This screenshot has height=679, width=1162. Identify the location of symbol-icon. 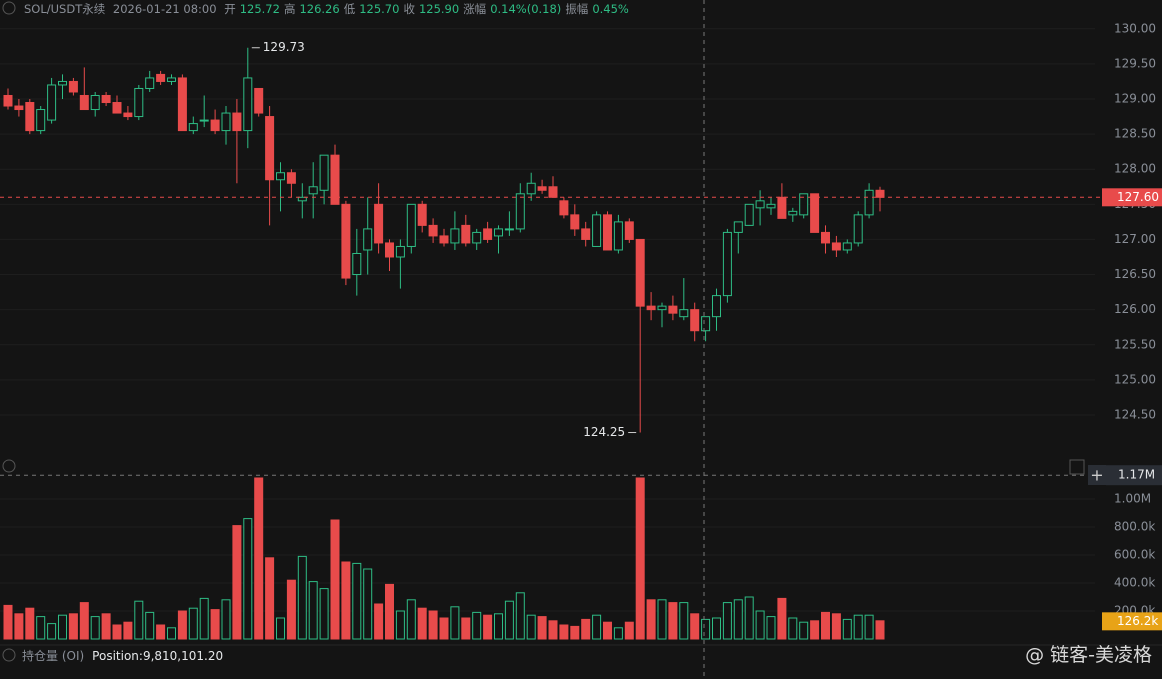
(9, 8).